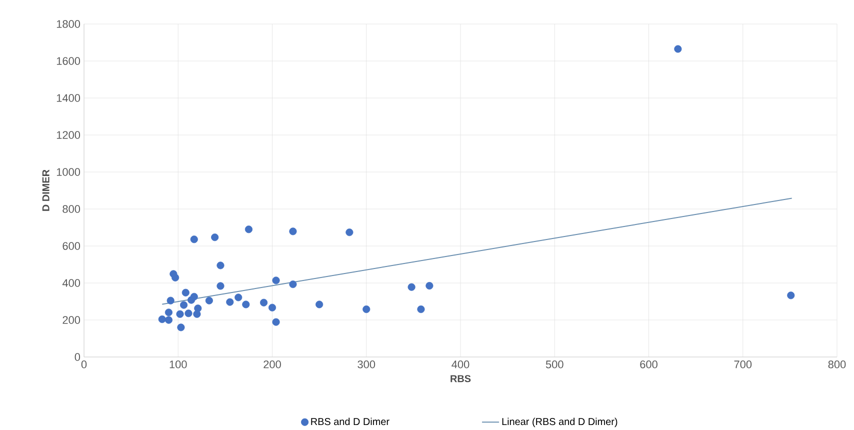 This screenshot has height=430, width=854. I want to click on x-tick-label: 100, so click(178, 364).